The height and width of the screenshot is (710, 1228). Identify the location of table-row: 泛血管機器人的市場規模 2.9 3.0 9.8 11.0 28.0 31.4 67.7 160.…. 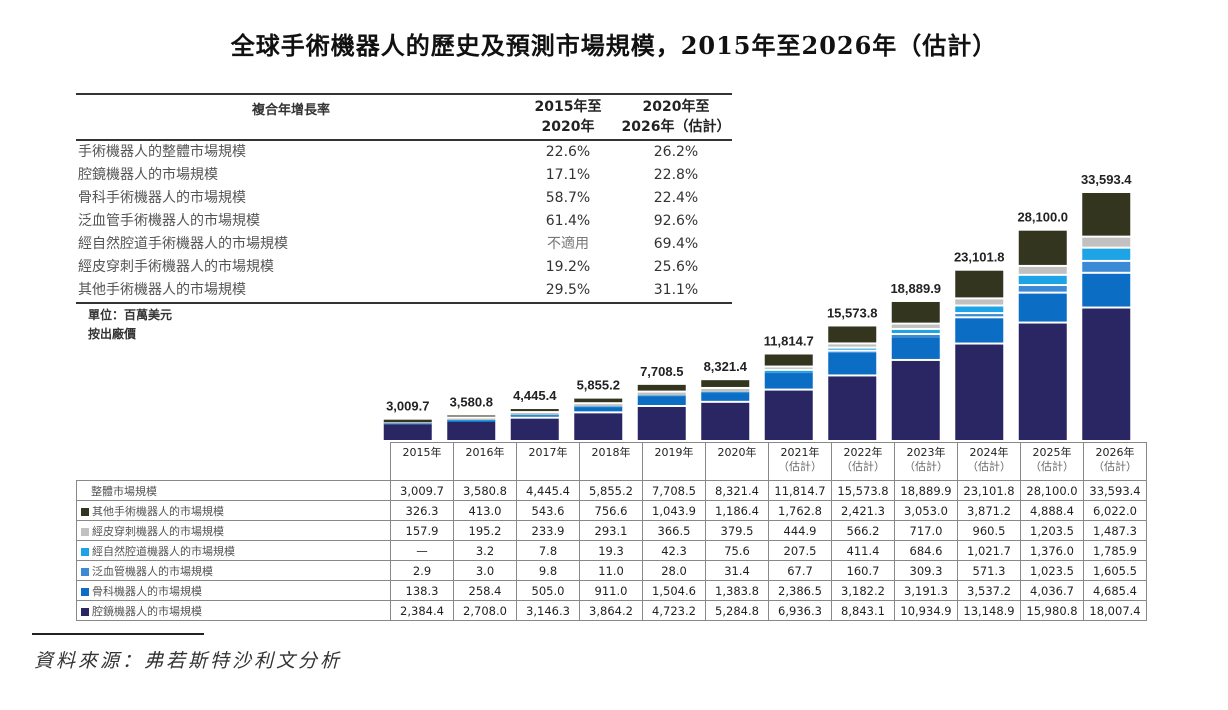
(611, 570).